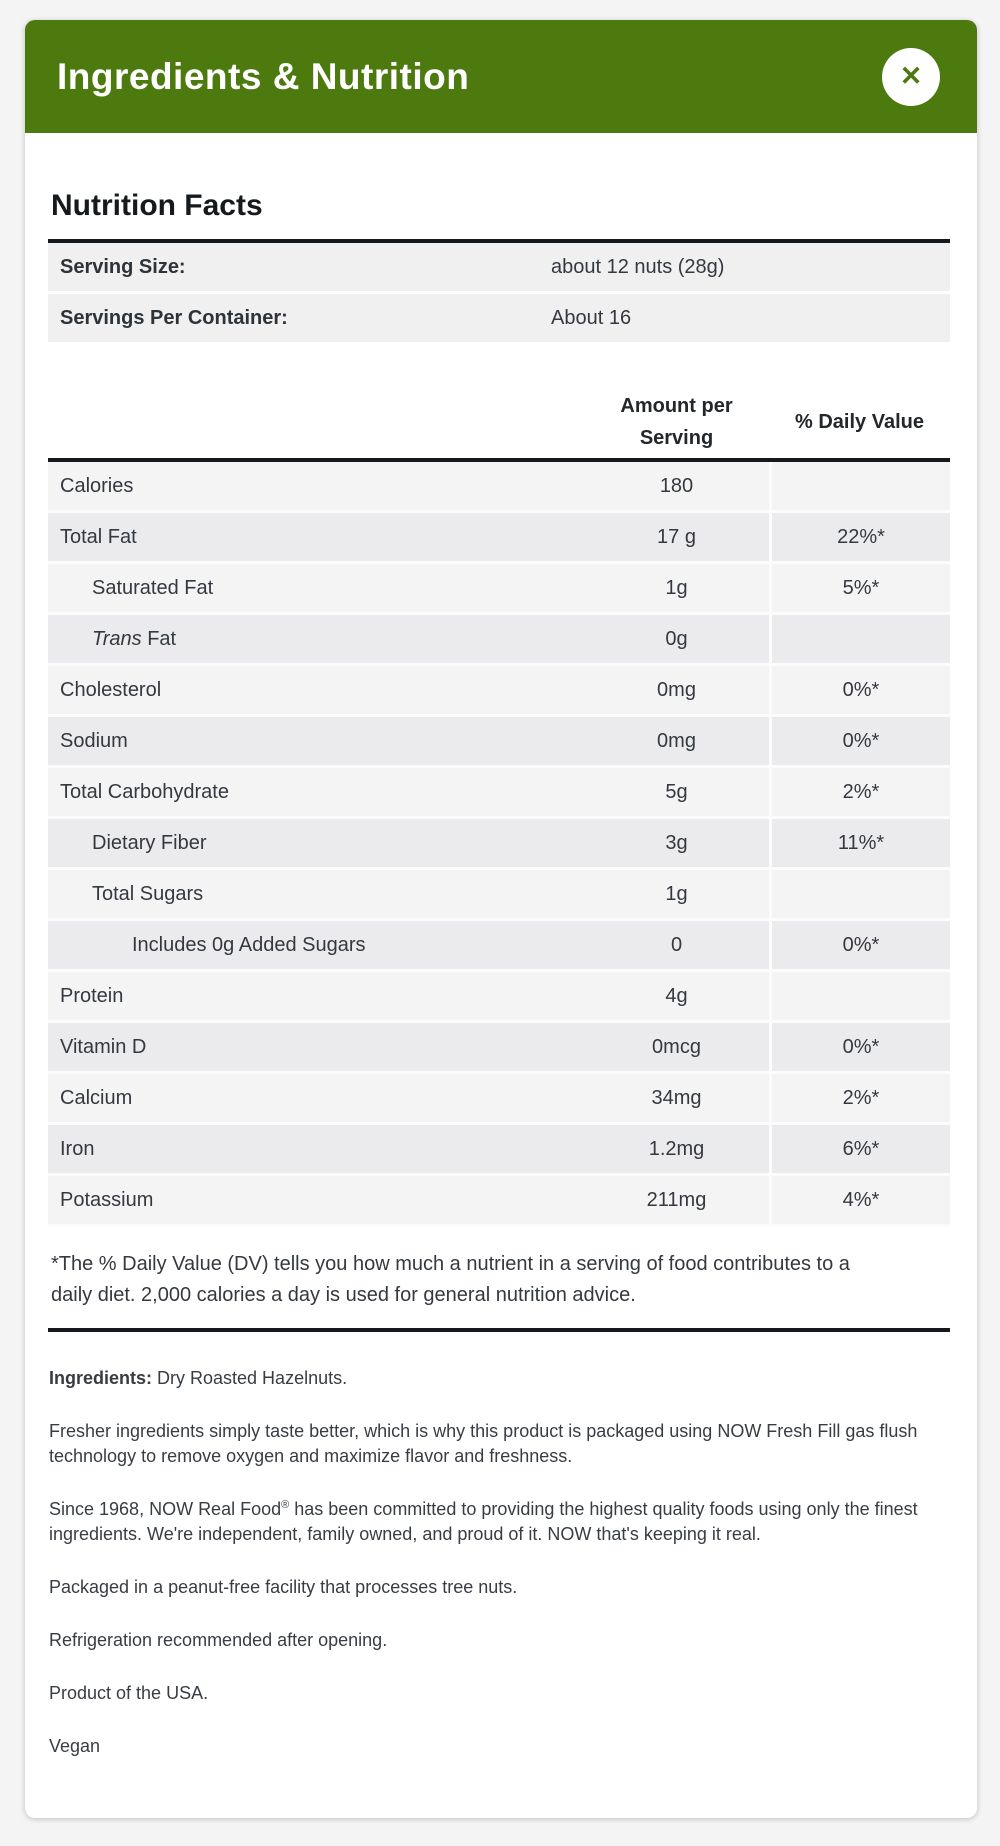  Describe the element at coordinates (499, 997) in the screenshot. I see `table-row-protein: Protein 4g` at that location.